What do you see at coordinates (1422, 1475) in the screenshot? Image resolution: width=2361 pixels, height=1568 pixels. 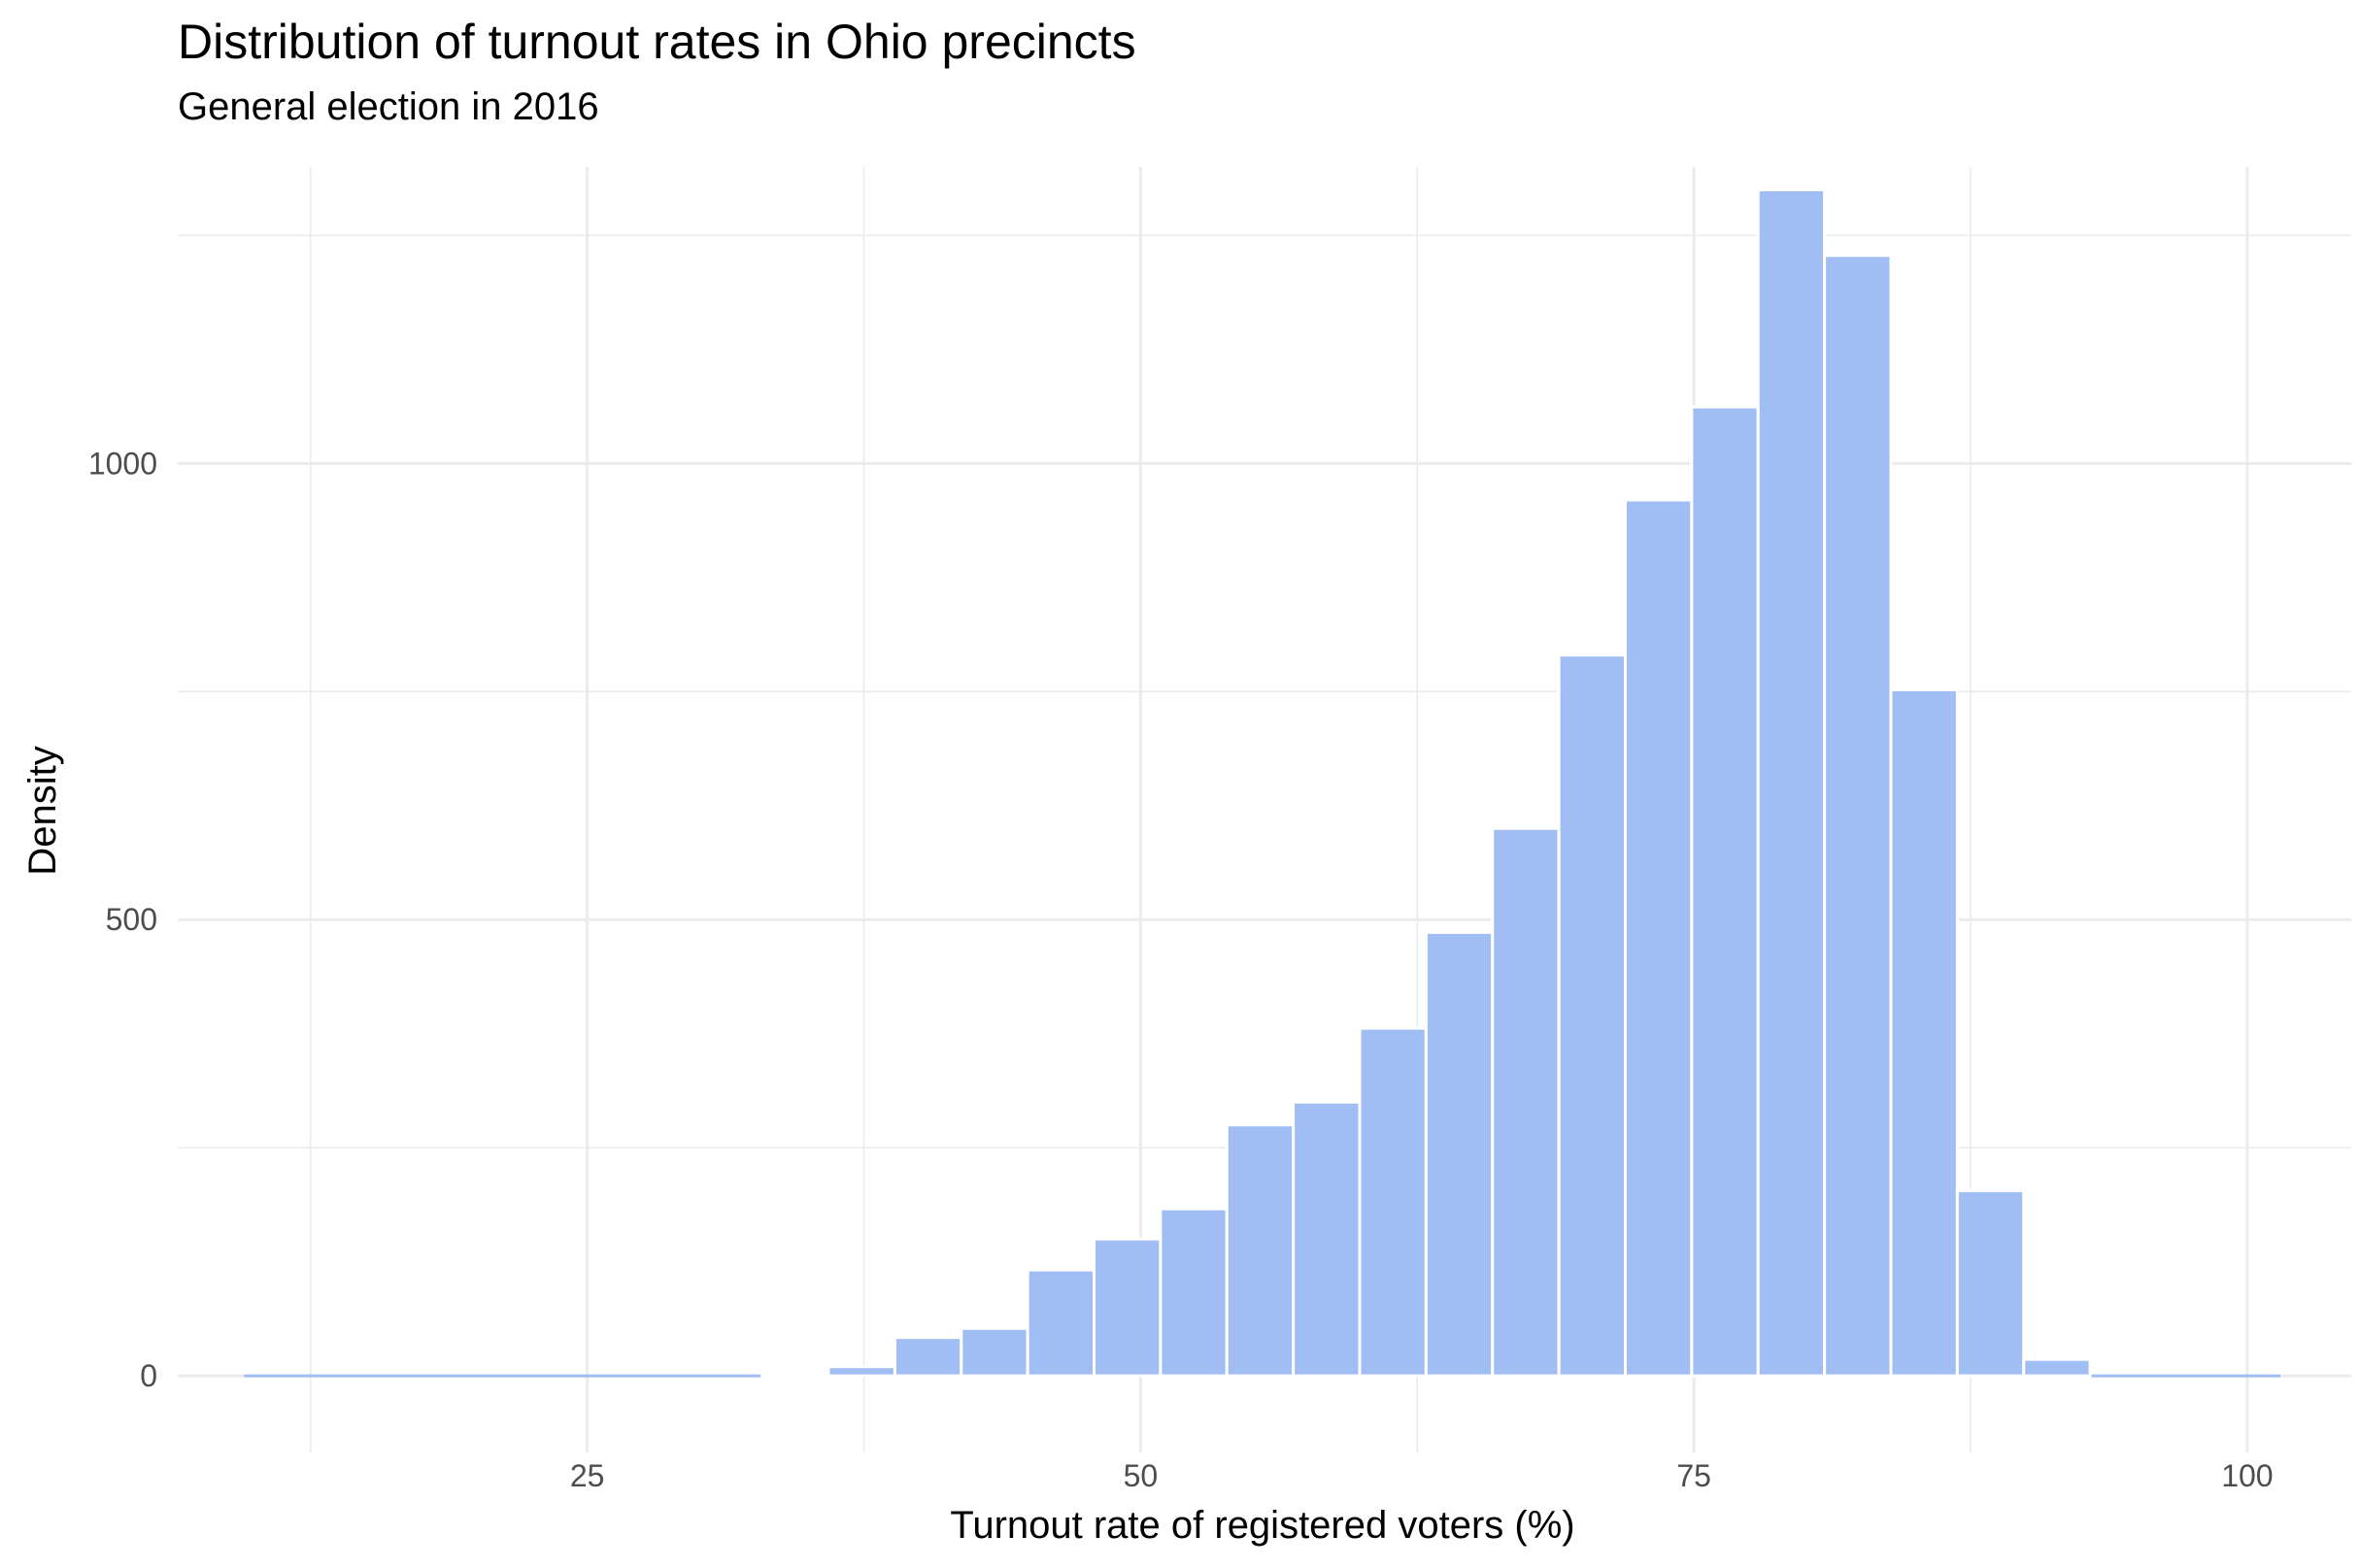 I see `x-axis-tick-labels: 25 50 75 100` at bounding box center [1422, 1475].